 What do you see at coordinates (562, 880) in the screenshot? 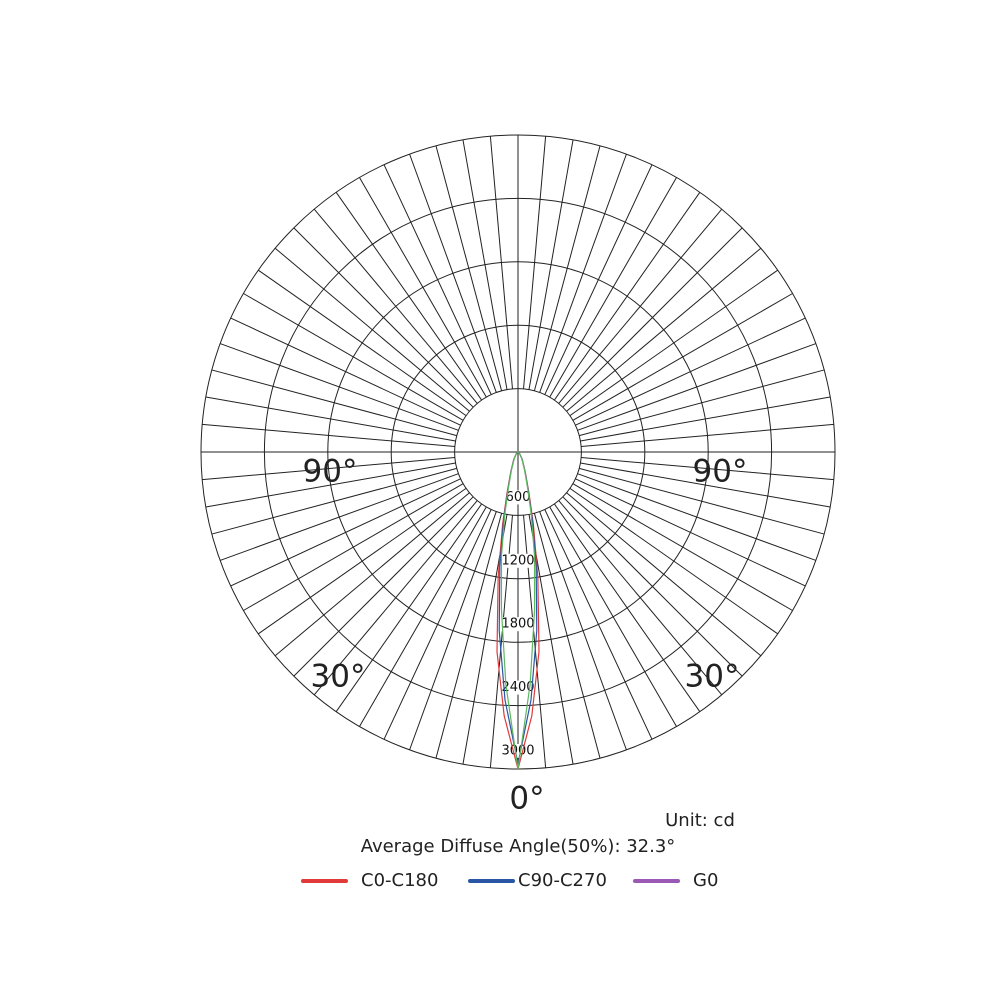
I see `legend-label: C90-C270` at bounding box center [562, 880].